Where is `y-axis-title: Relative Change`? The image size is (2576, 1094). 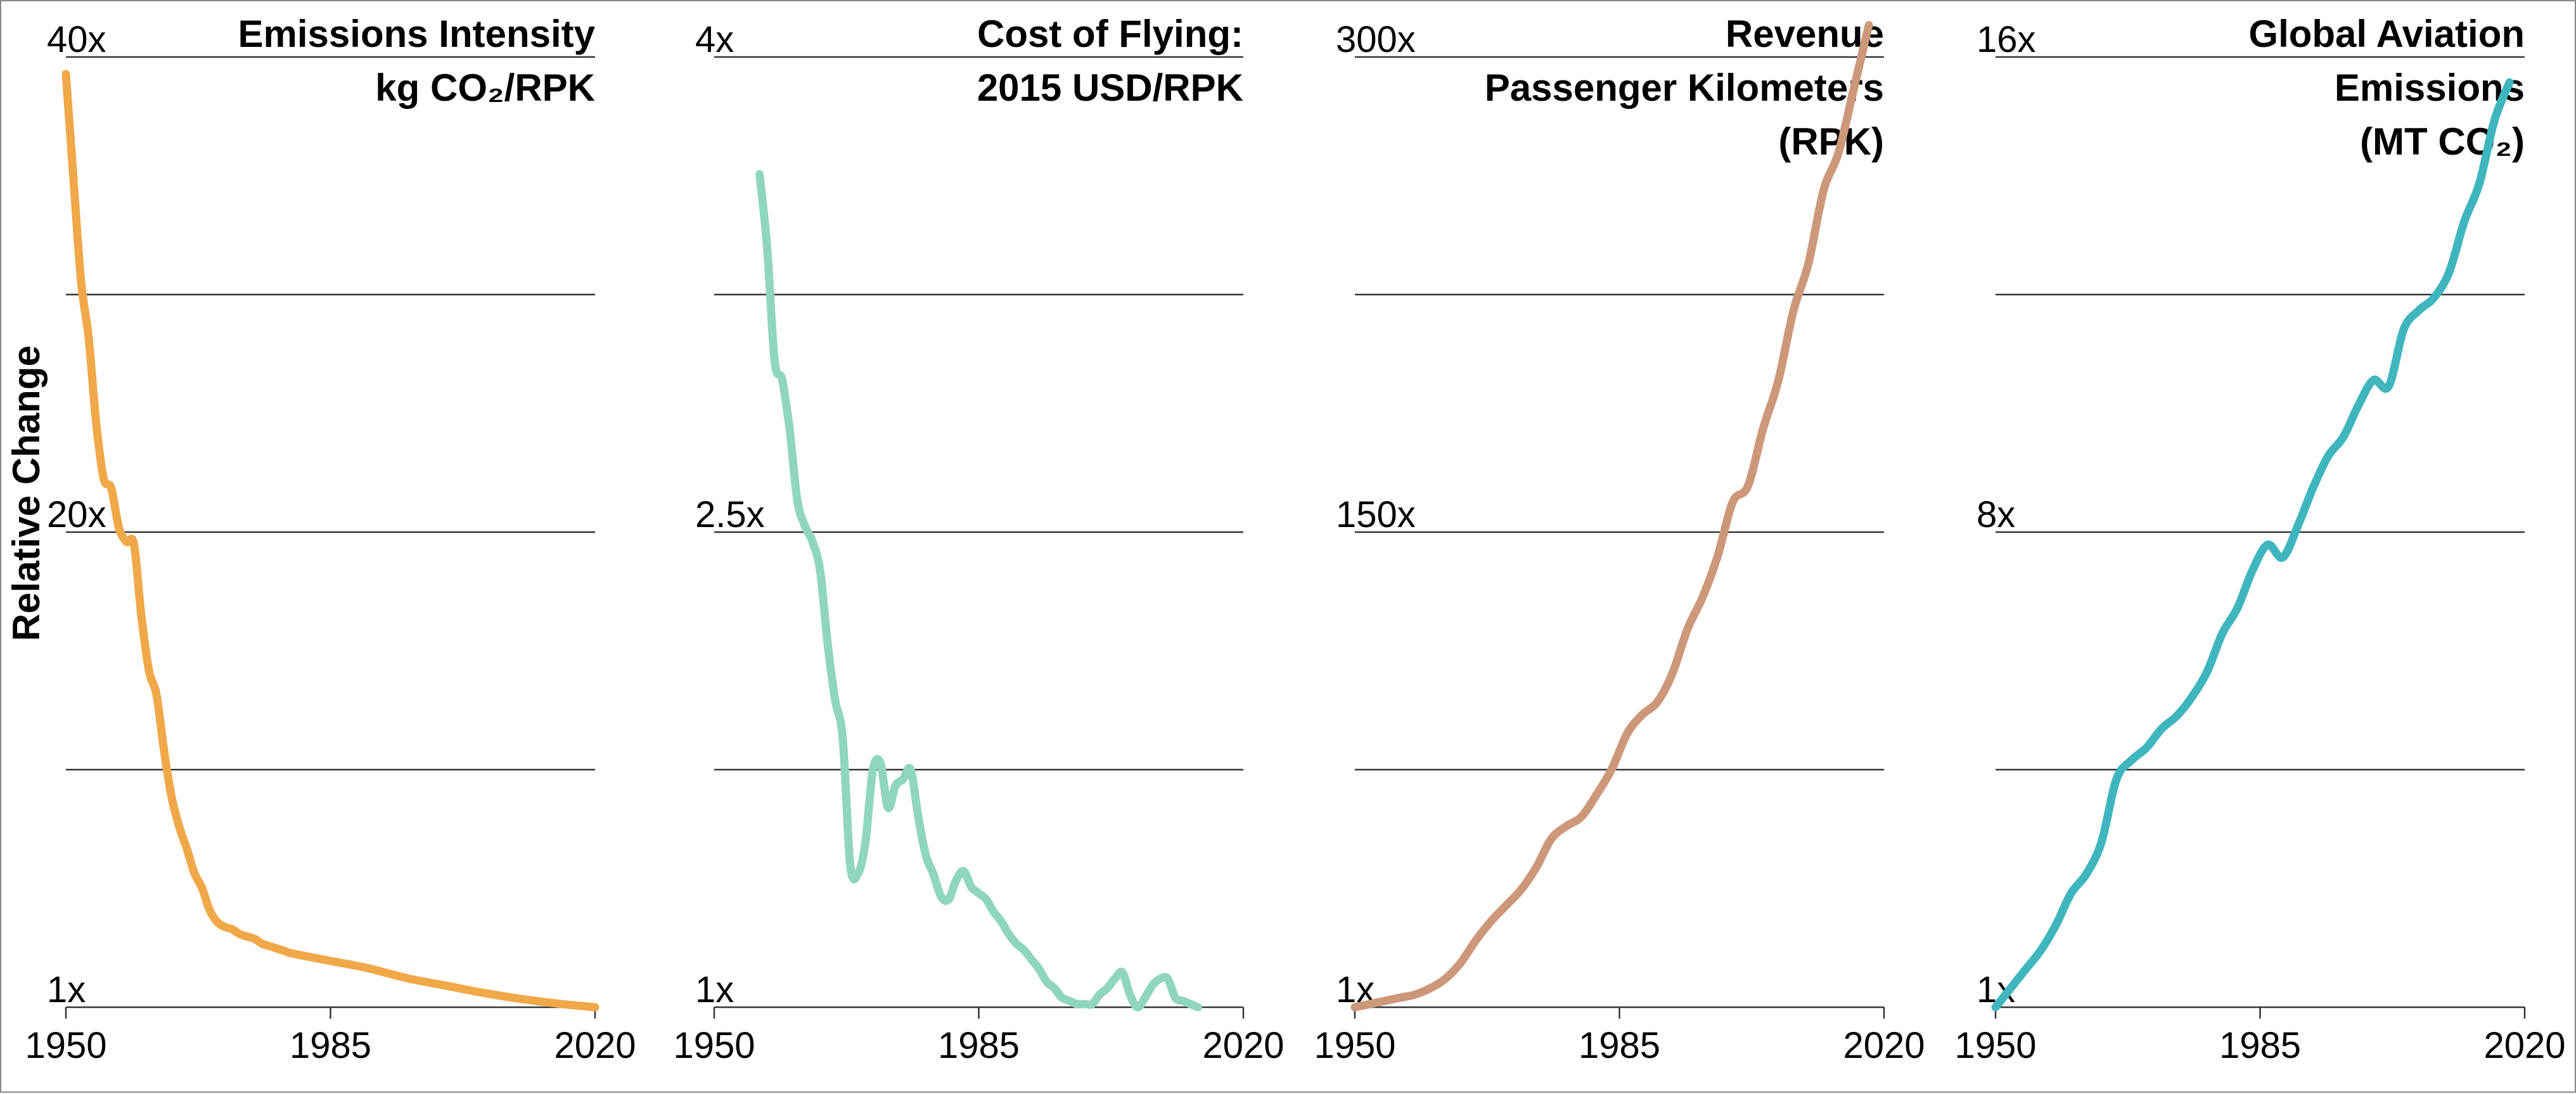 y-axis-title: Relative Change is located at coordinates (26, 493).